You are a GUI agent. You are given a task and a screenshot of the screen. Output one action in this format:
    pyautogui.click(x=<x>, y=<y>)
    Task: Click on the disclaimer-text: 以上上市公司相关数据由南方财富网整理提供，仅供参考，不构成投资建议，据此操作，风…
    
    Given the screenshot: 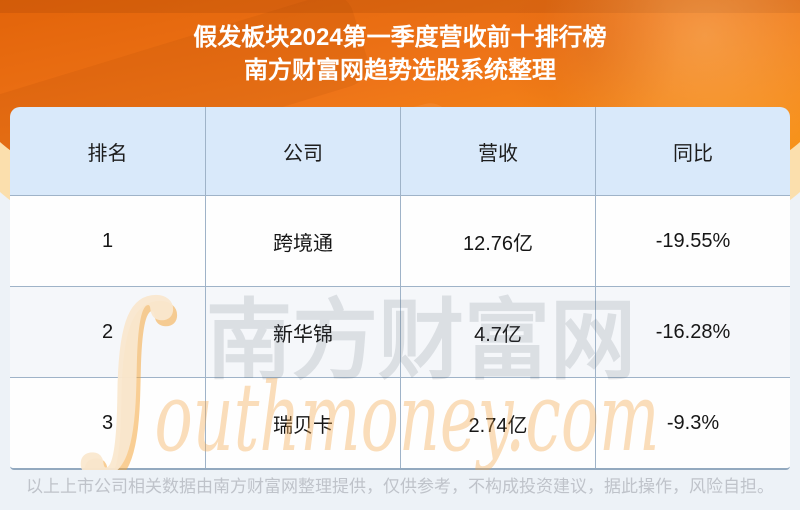 What is the action you would take?
    pyautogui.click(x=400, y=486)
    